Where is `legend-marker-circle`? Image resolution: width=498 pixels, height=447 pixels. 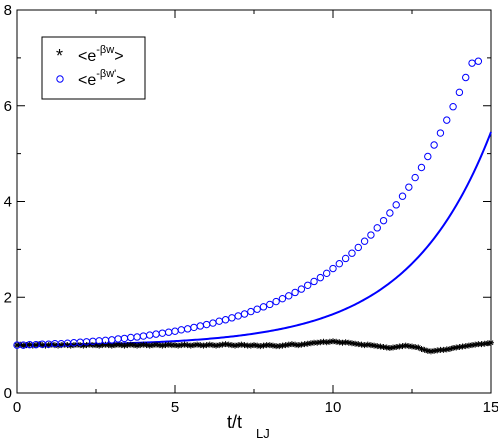
legend-marker-circle is located at coordinates (60, 79).